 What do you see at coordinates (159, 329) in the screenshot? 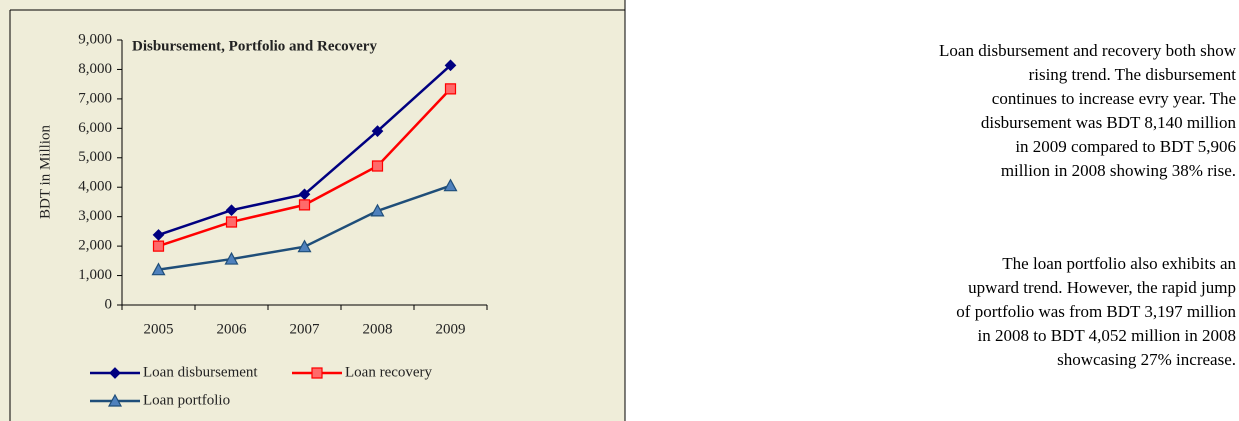
I see `x-tick-label: 2005` at bounding box center [159, 329].